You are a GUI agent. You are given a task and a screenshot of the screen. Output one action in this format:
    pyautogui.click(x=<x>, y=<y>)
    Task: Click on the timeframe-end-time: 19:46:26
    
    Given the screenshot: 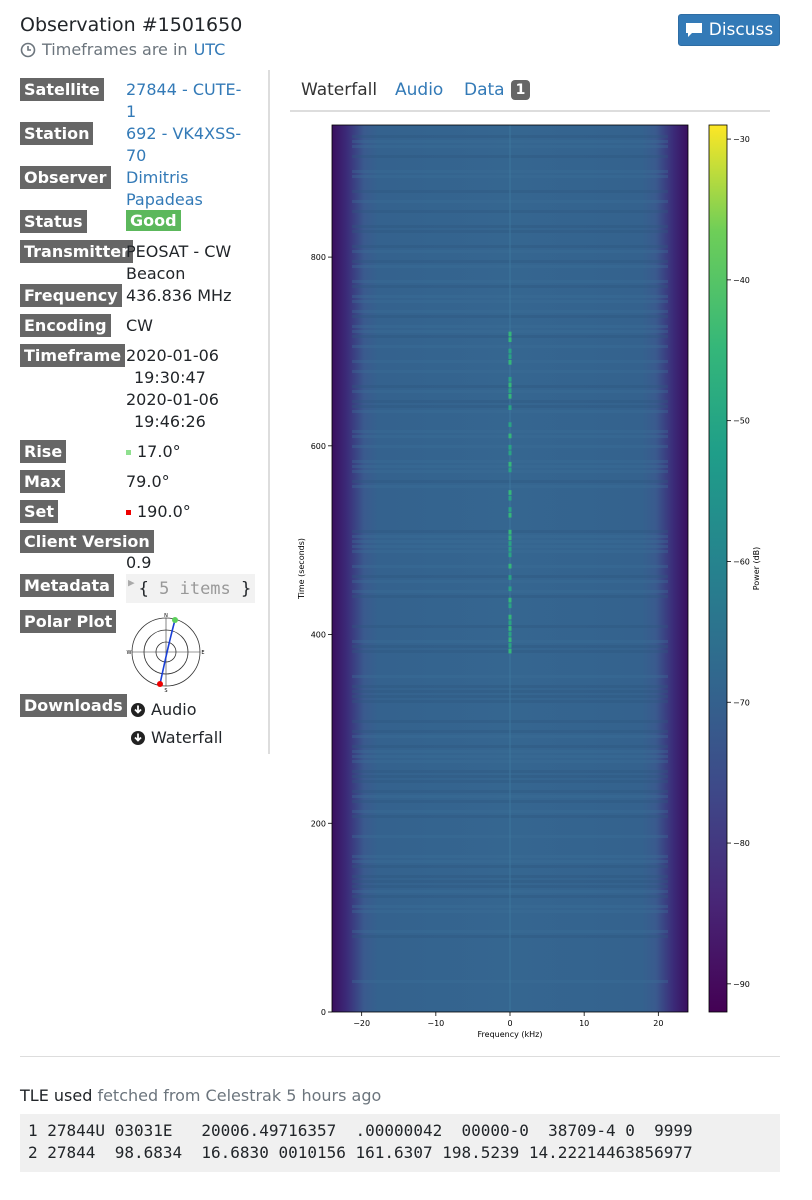 What is the action you would take?
    pyautogui.click(x=170, y=421)
    